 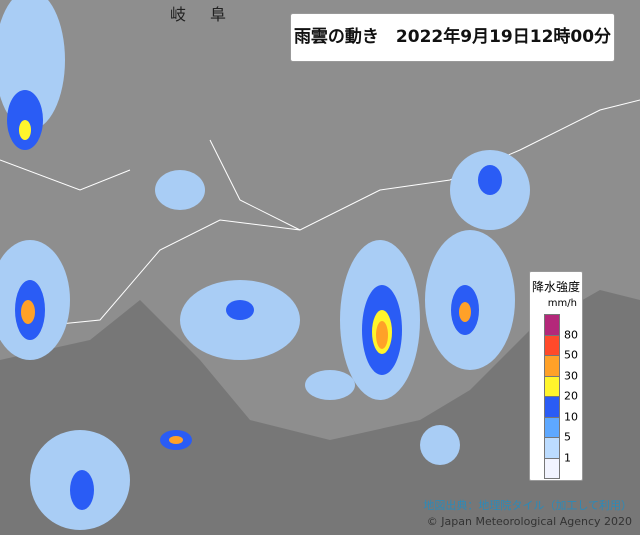 I want to click on title: 雨雲の動き 2022年9月19日12時00分, so click(x=452, y=37).